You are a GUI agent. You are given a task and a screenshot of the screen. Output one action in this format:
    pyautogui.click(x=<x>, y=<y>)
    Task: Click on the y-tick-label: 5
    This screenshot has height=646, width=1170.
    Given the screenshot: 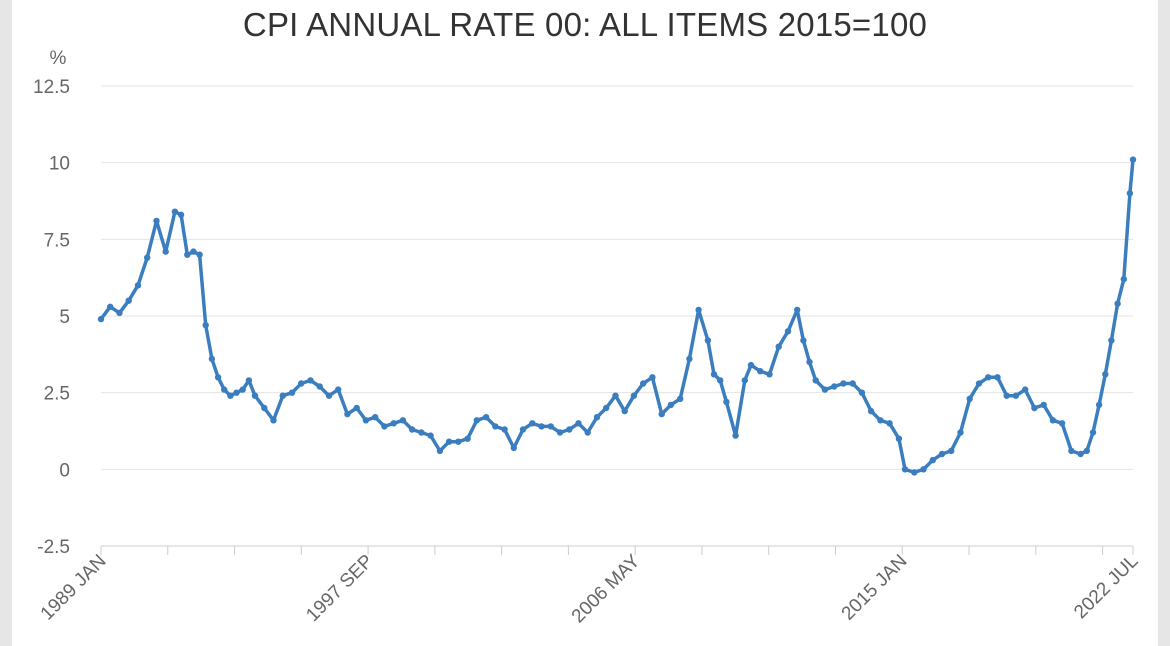 What is the action you would take?
    pyautogui.click(x=64, y=317)
    